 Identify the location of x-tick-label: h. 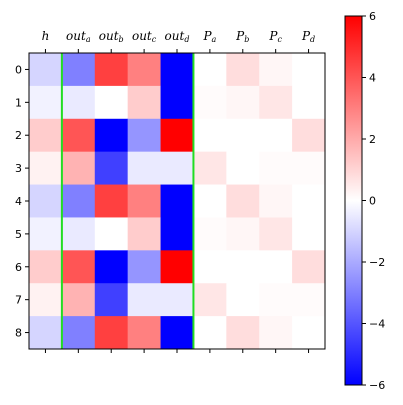
(46, 36).